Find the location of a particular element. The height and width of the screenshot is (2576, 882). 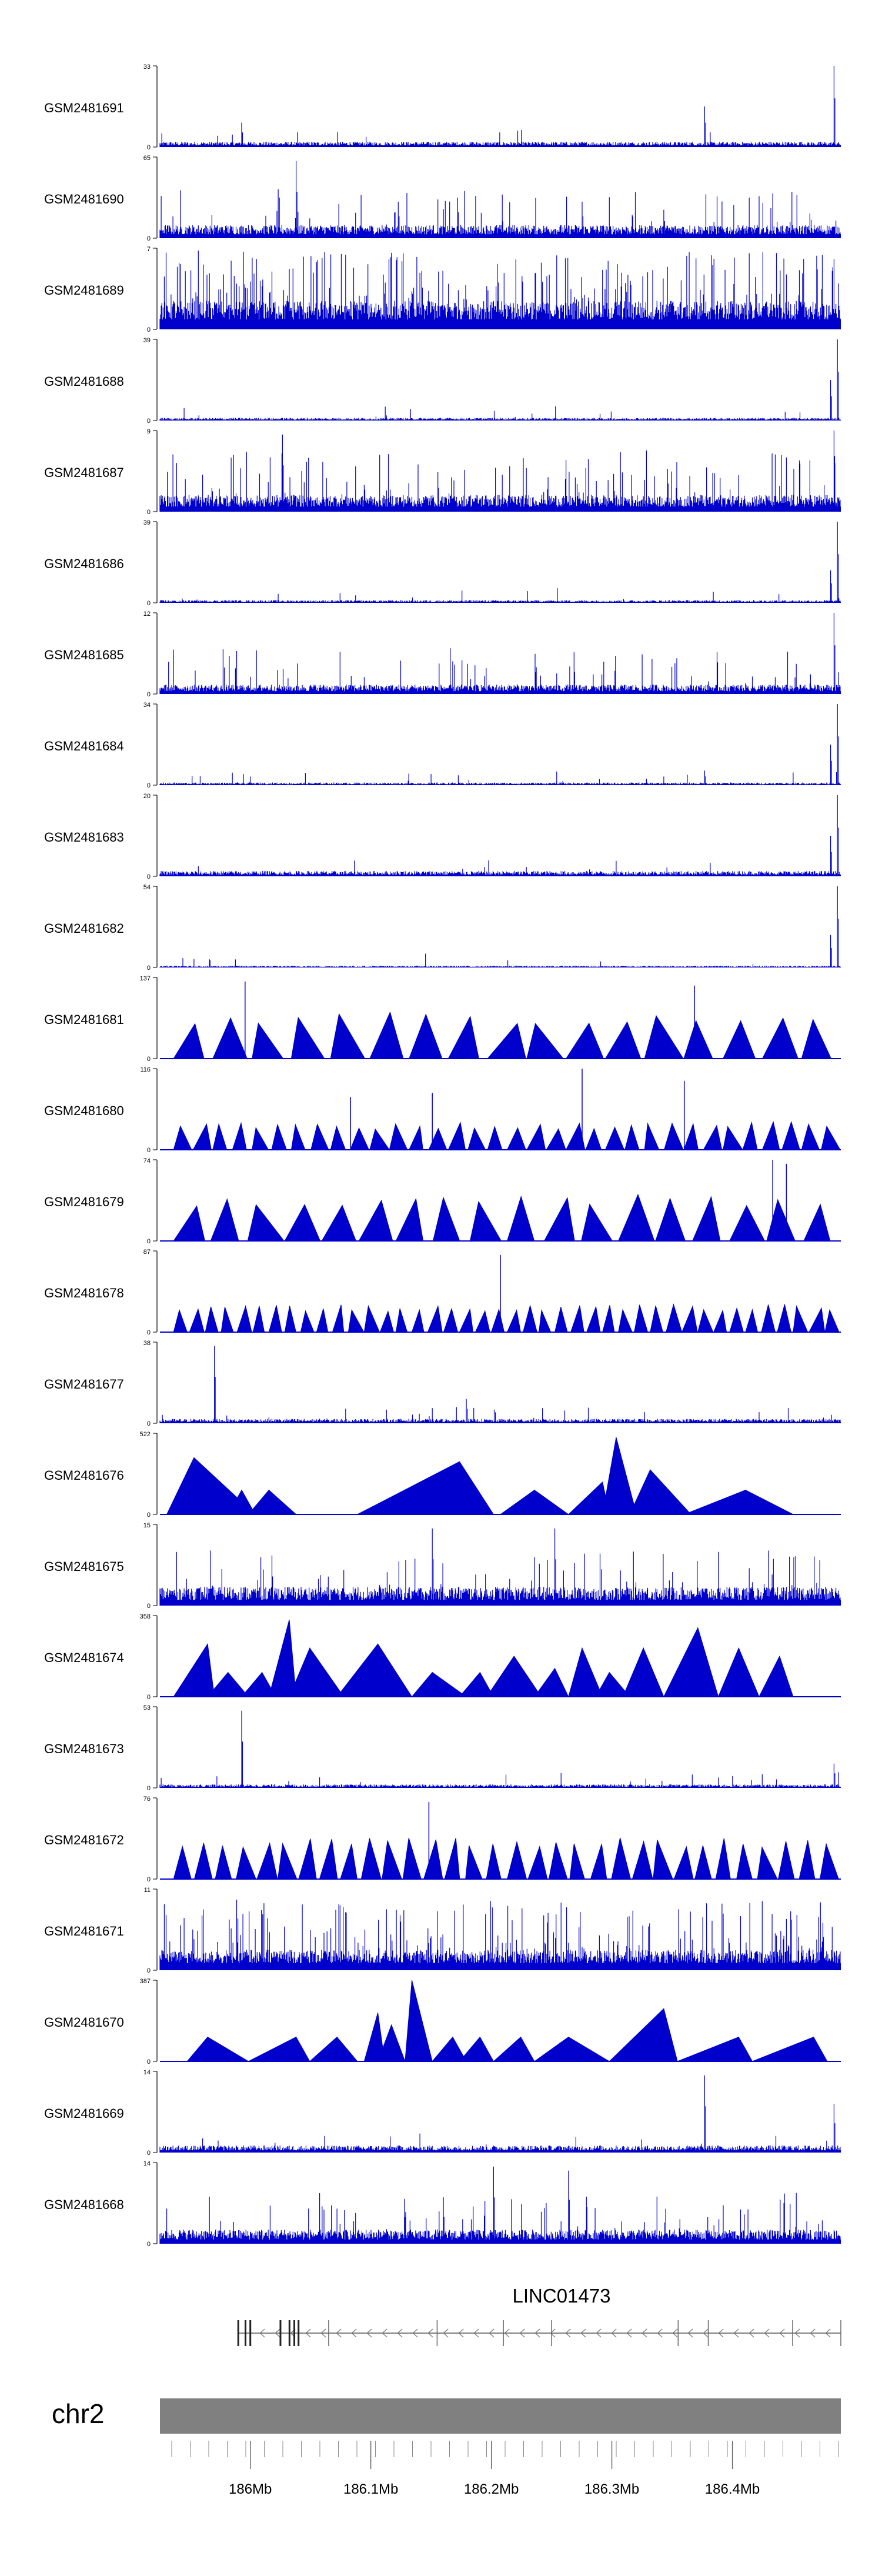

tick-label: 186.3Mb is located at coordinates (611, 2489).